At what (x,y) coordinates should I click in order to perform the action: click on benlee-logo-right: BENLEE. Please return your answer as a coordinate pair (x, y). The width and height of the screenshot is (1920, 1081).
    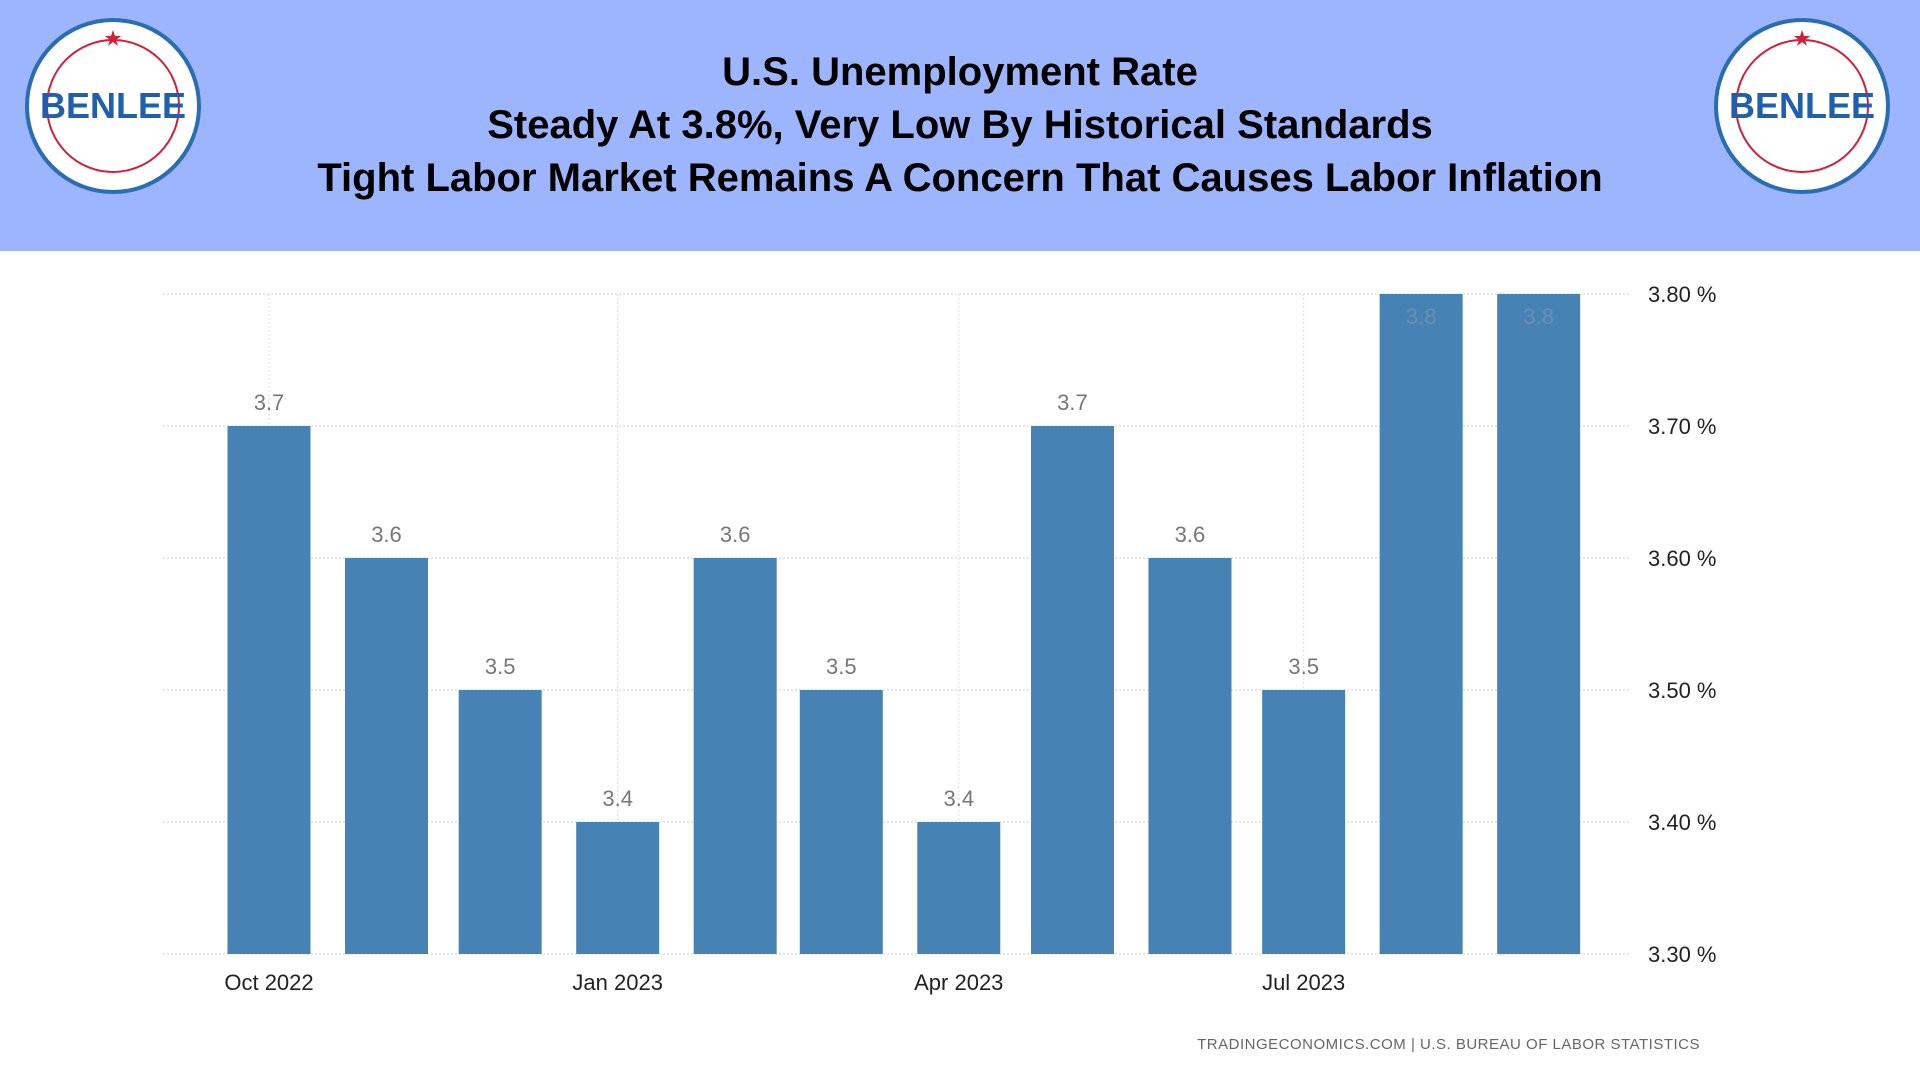
    Looking at the image, I should click on (1802, 106).